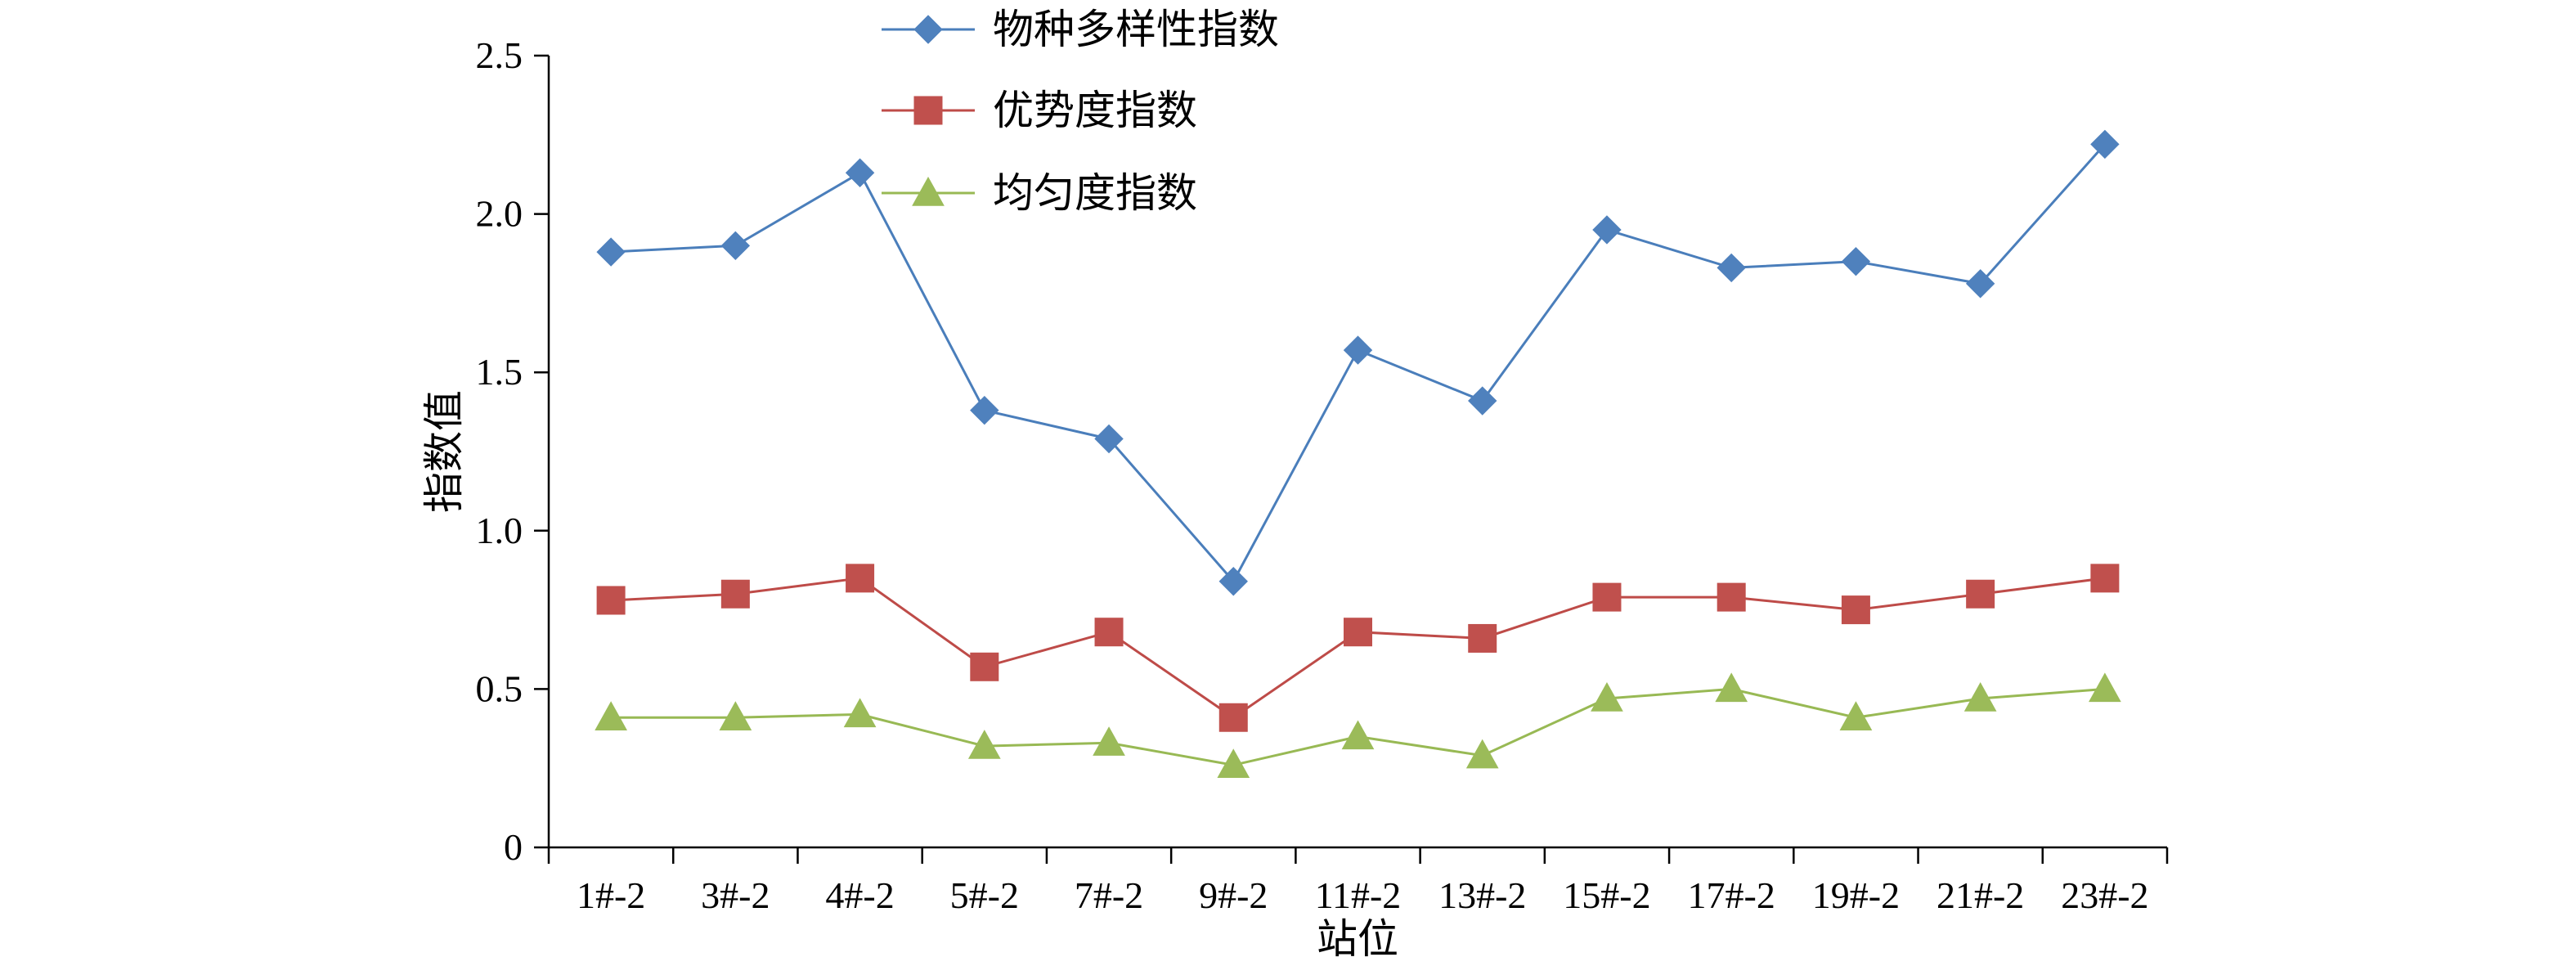  What do you see at coordinates (1109, 895) in the screenshot?
I see `x-tick-label: 7#-2` at bounding box center [1109, 895].